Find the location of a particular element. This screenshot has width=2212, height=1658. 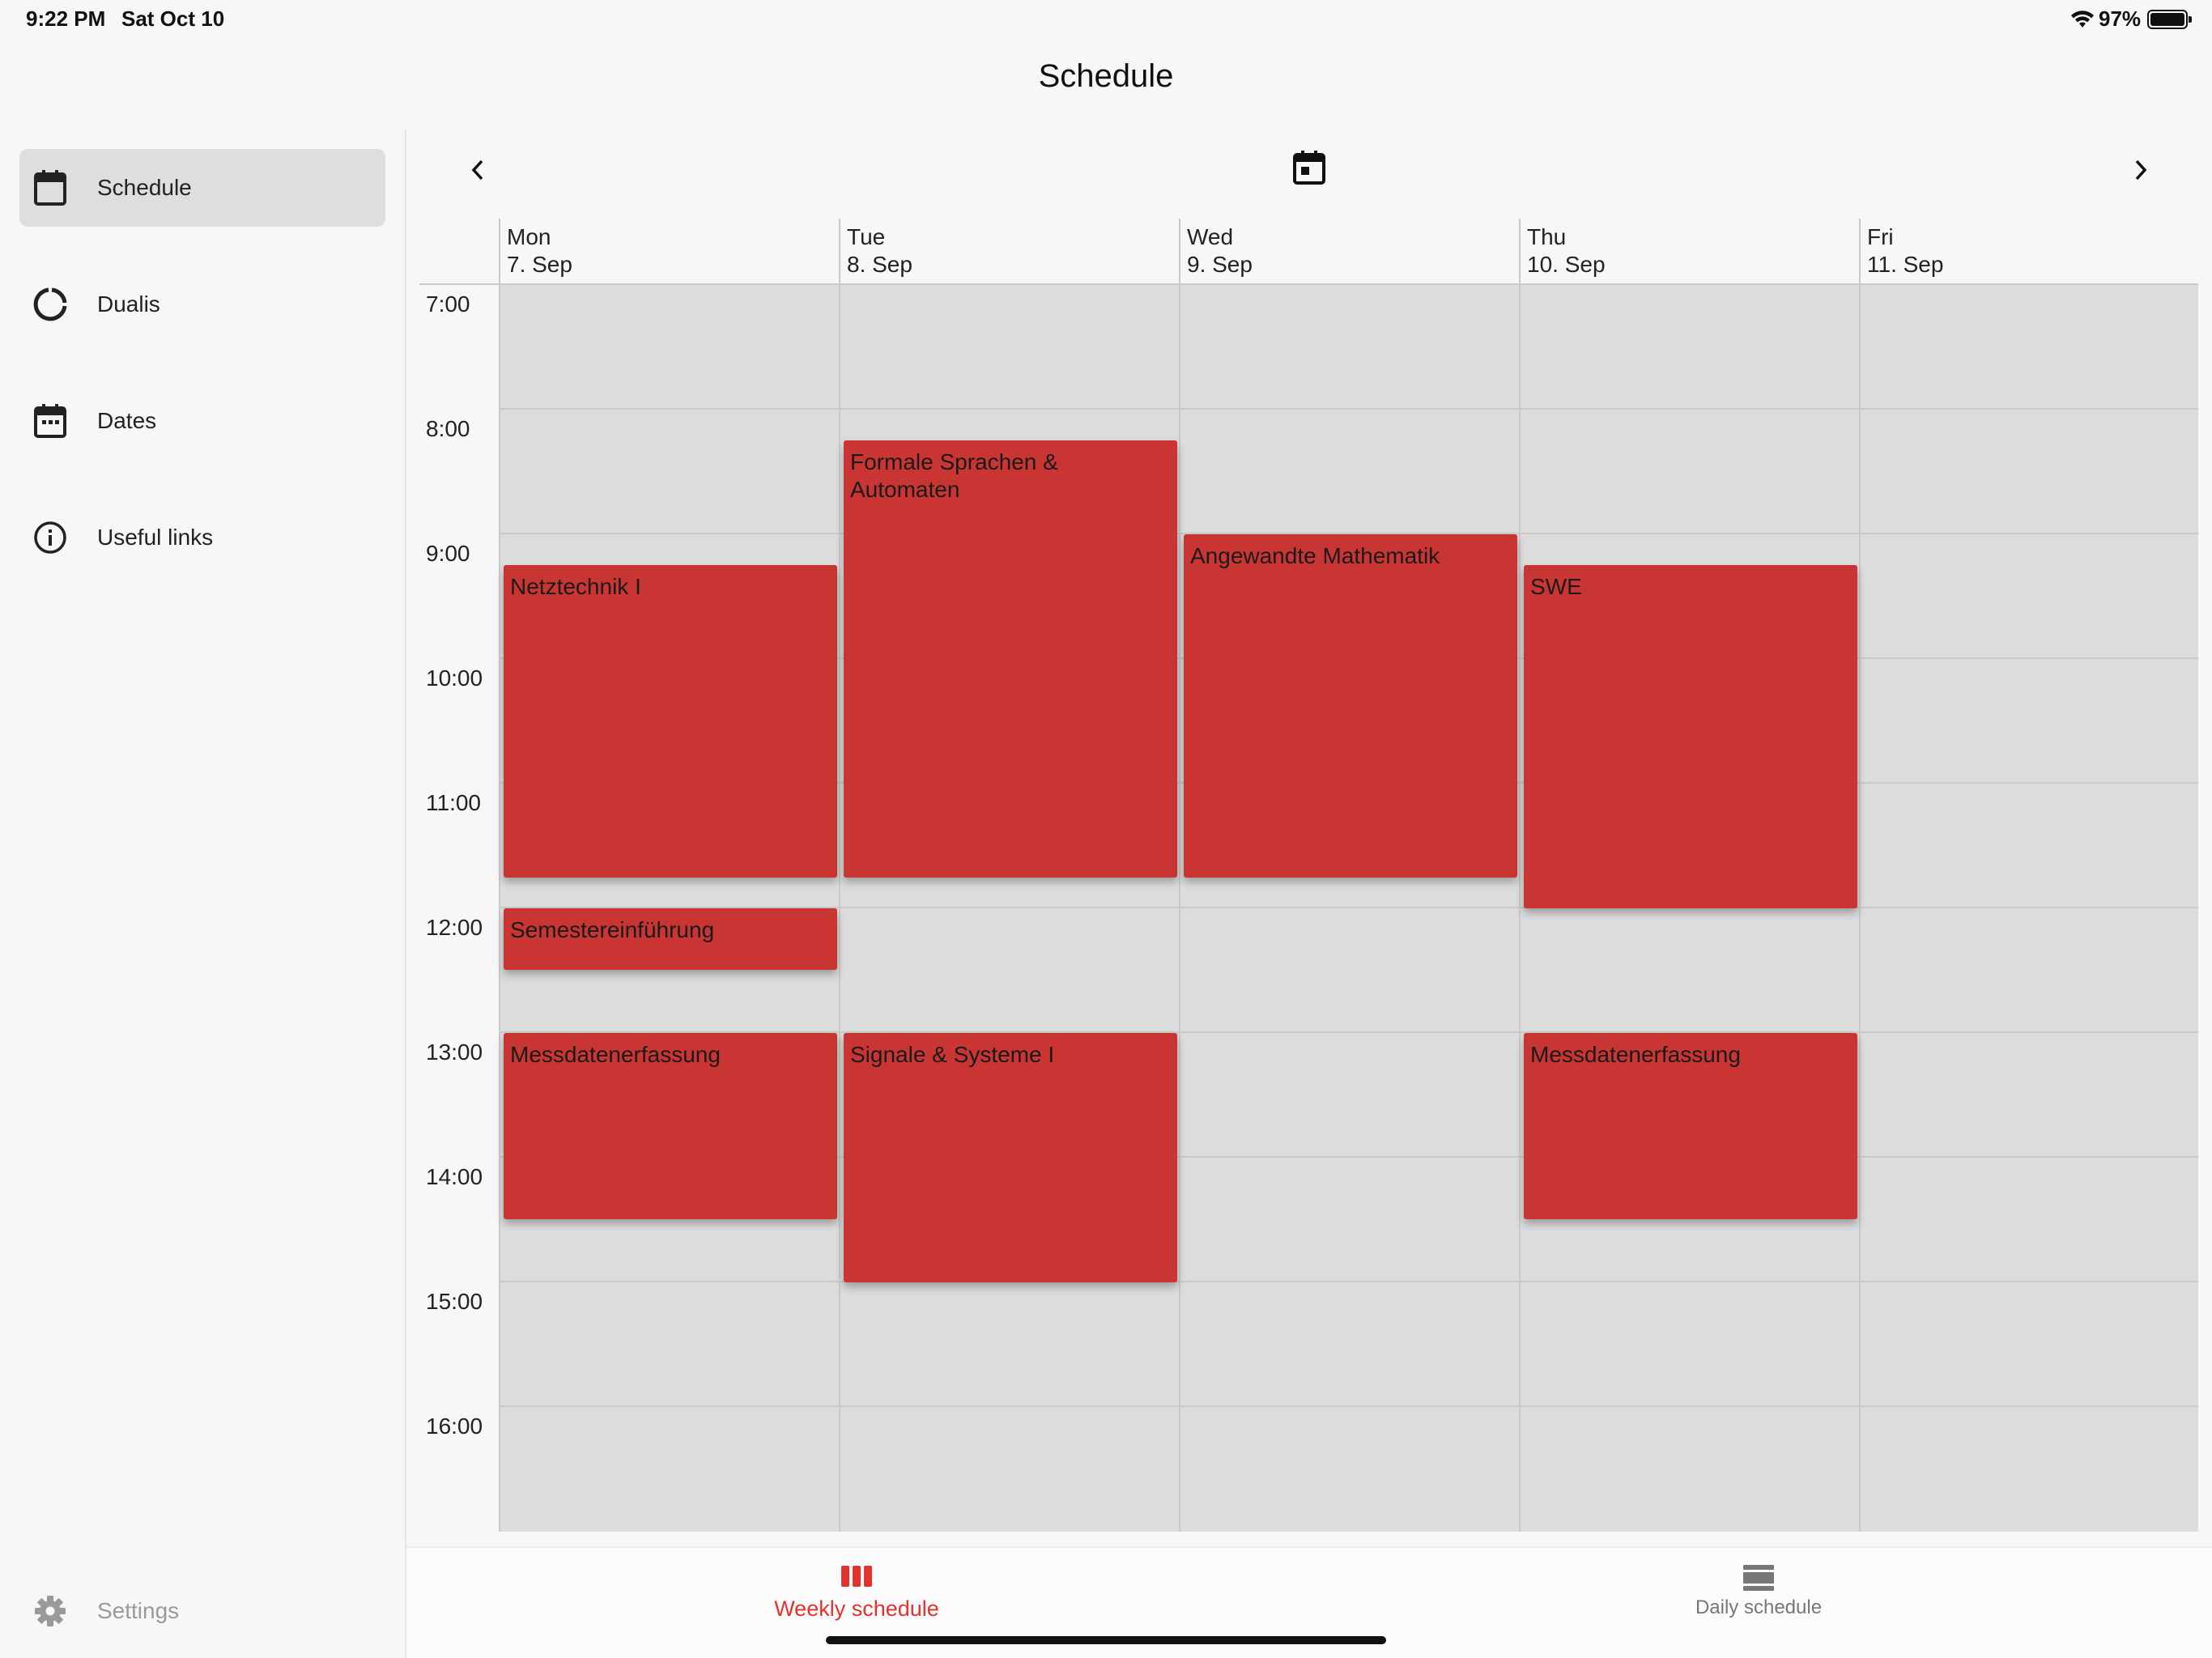

day-header-wed: Wed 9. Sep is located at coordinates (1357, 250).